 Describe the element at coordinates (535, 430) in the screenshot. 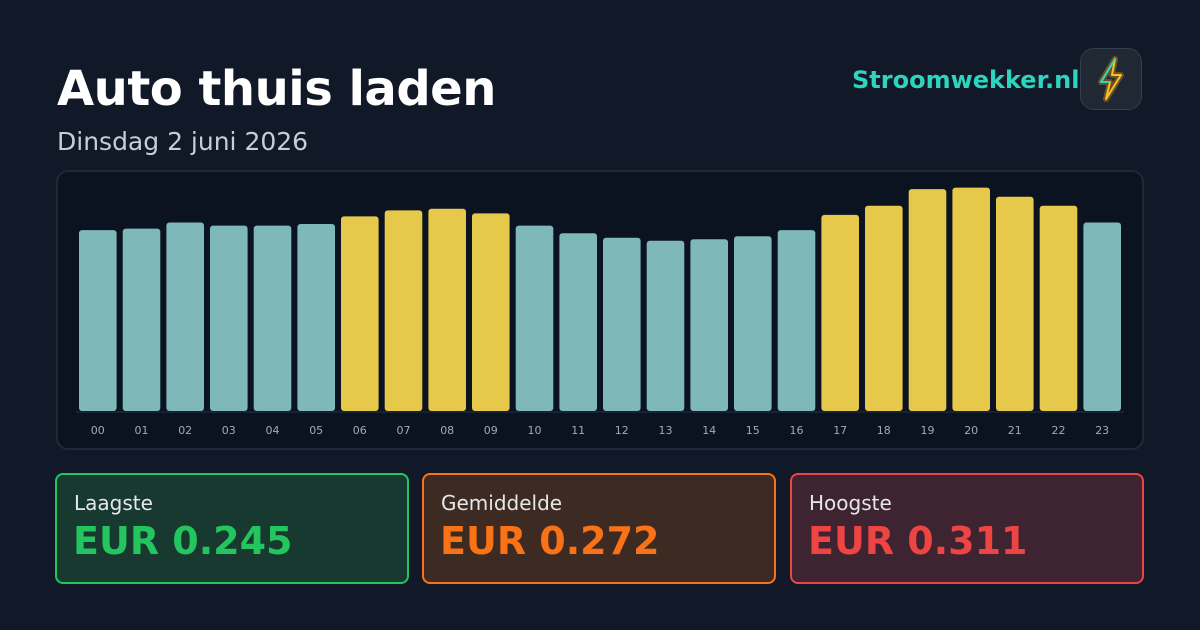

I see `x-tick-label: 10` at that location.